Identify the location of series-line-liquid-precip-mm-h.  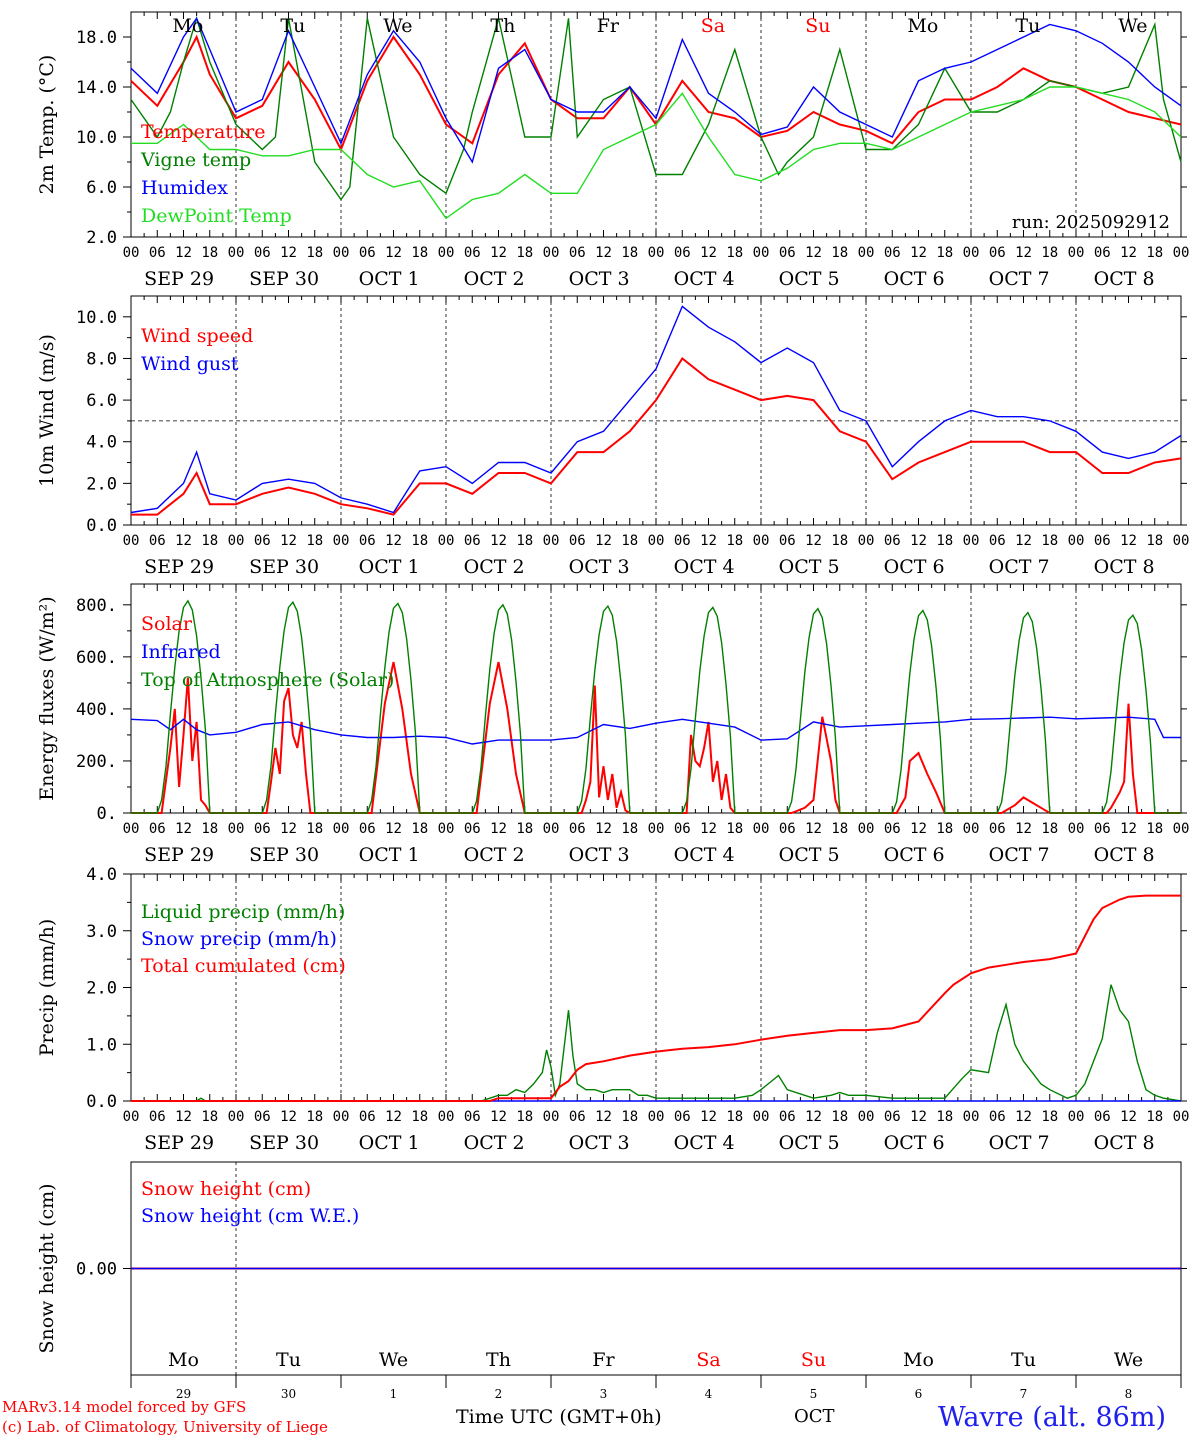
(656, 1043).